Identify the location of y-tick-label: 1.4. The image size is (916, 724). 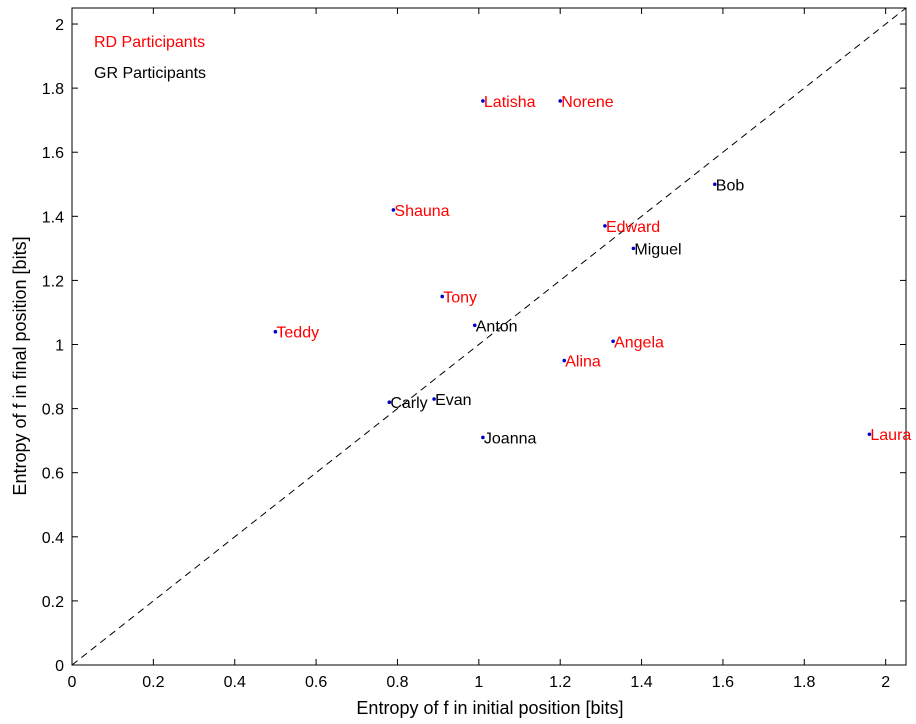
(53, 217).